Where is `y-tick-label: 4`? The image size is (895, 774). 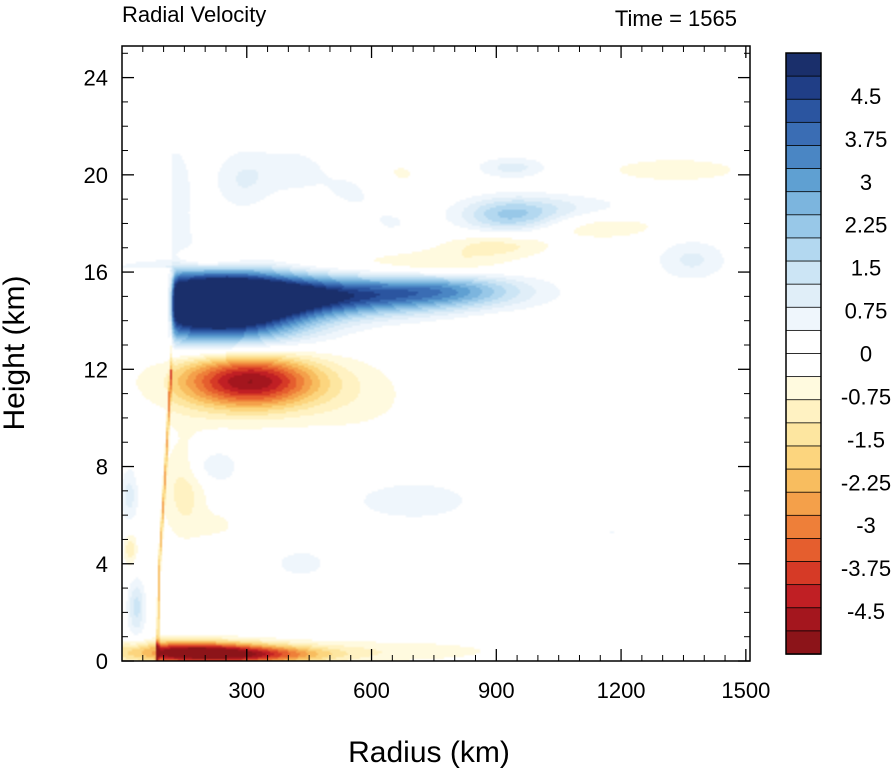
y-tick-label: 4 is located at coordinates (102, 564).